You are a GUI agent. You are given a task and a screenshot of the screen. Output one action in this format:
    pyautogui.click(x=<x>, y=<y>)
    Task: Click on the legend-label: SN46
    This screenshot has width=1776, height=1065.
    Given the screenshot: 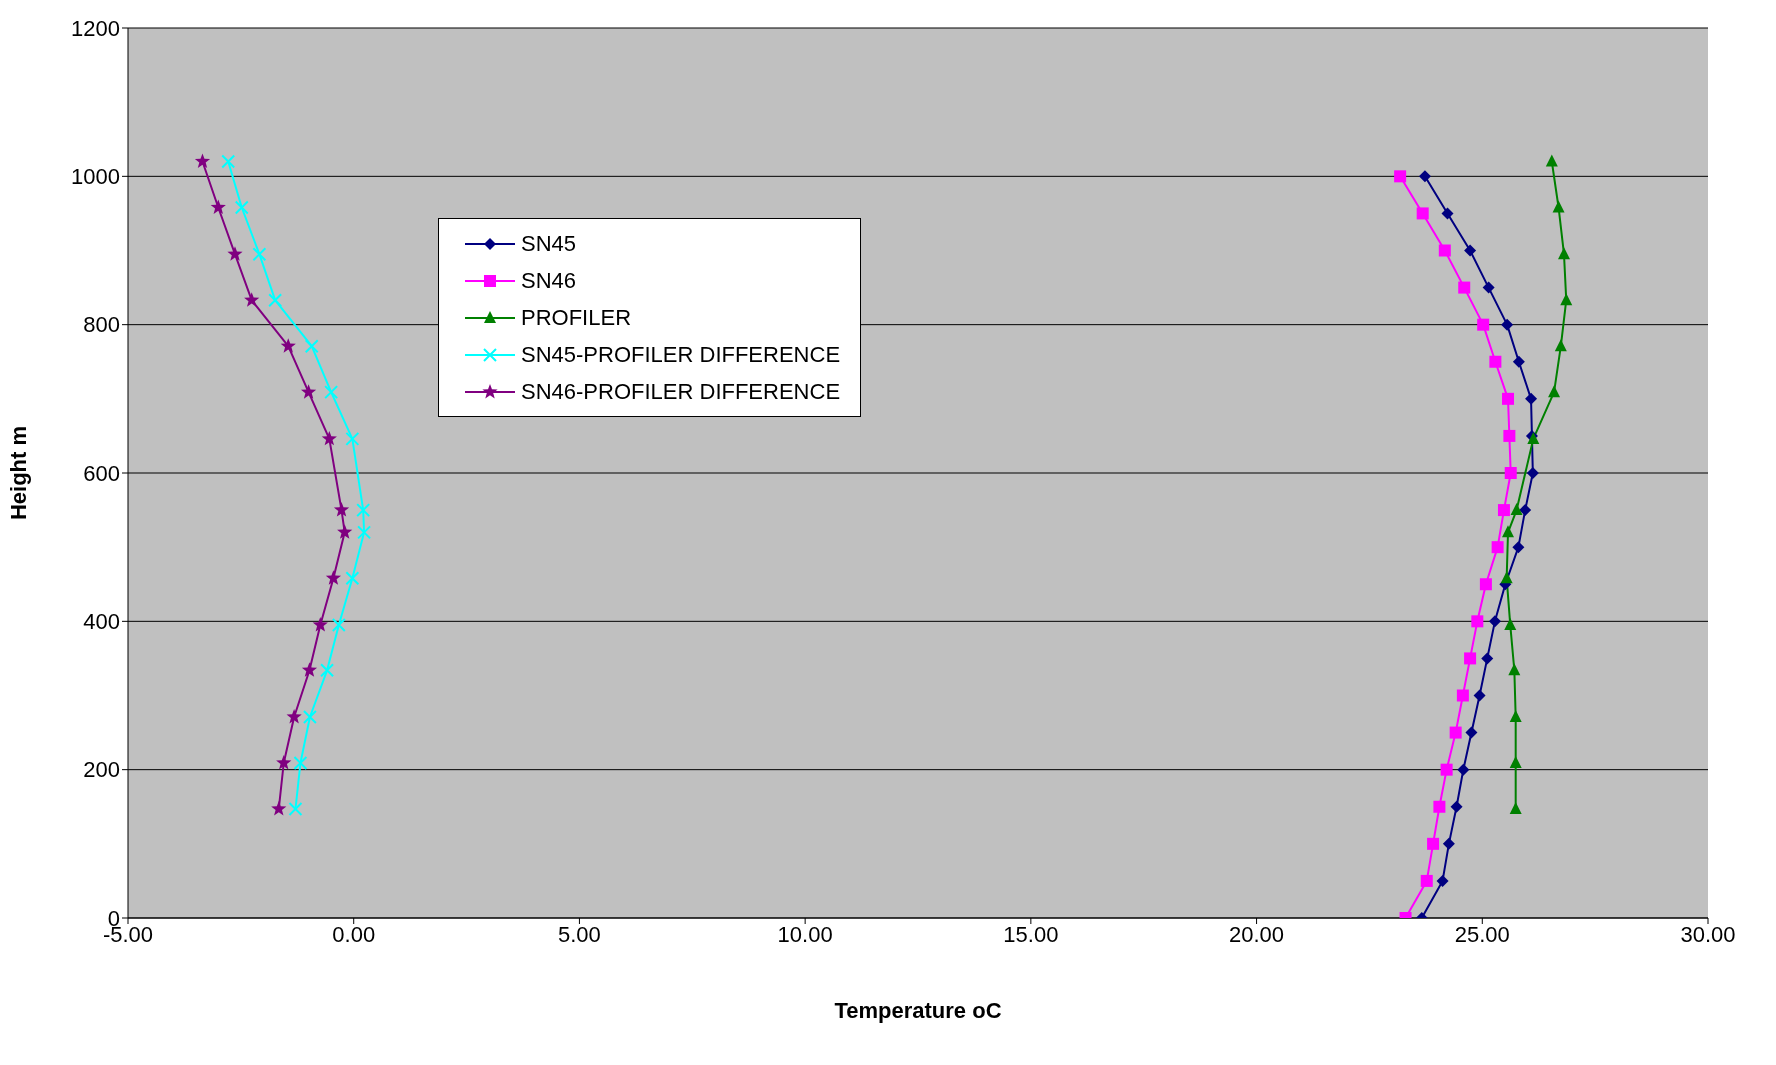 What is the action you would take?
    pyautogui.click(x=549, y=280)
    